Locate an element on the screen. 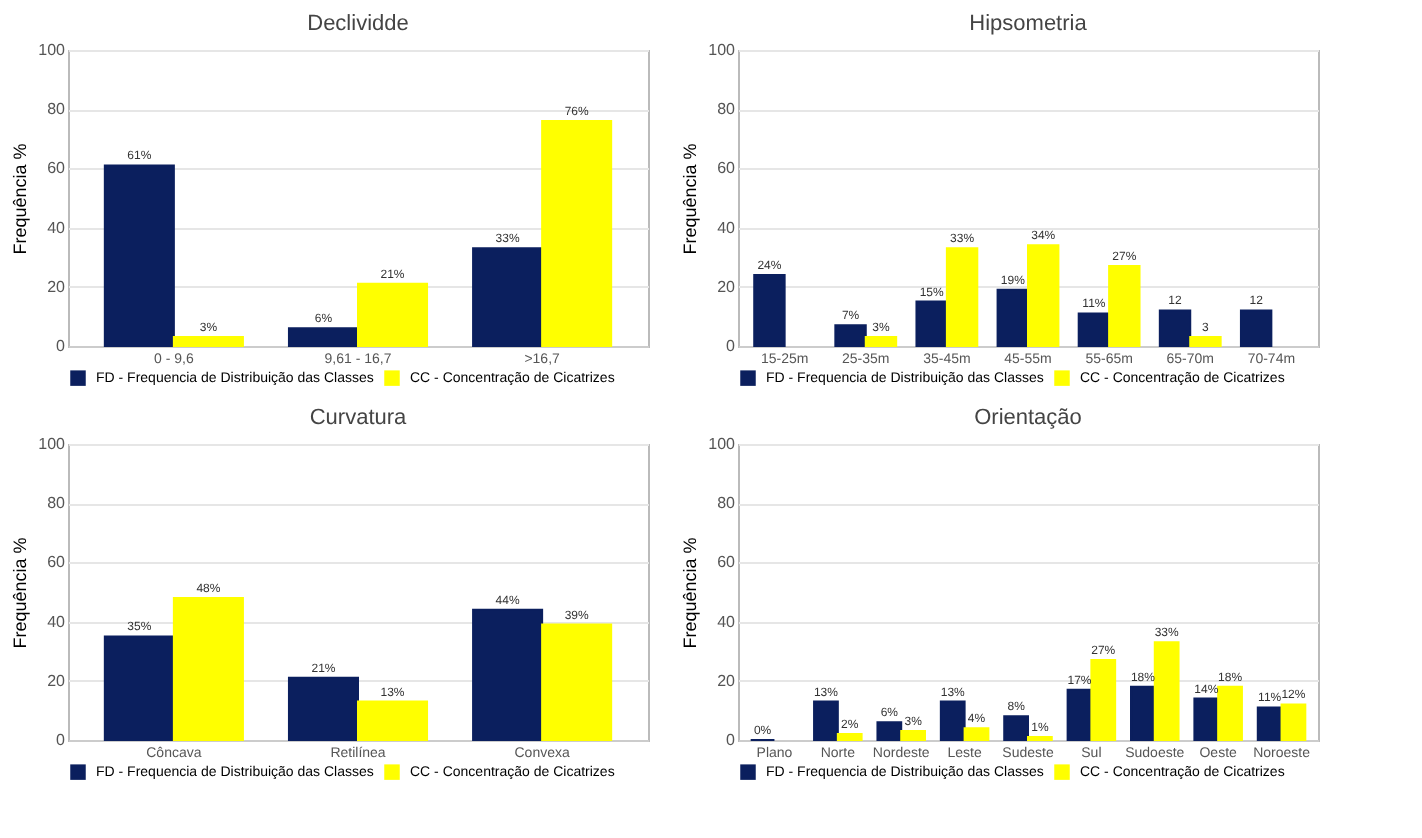  chart-title: Curvatura is located at coordinates (359, 418).